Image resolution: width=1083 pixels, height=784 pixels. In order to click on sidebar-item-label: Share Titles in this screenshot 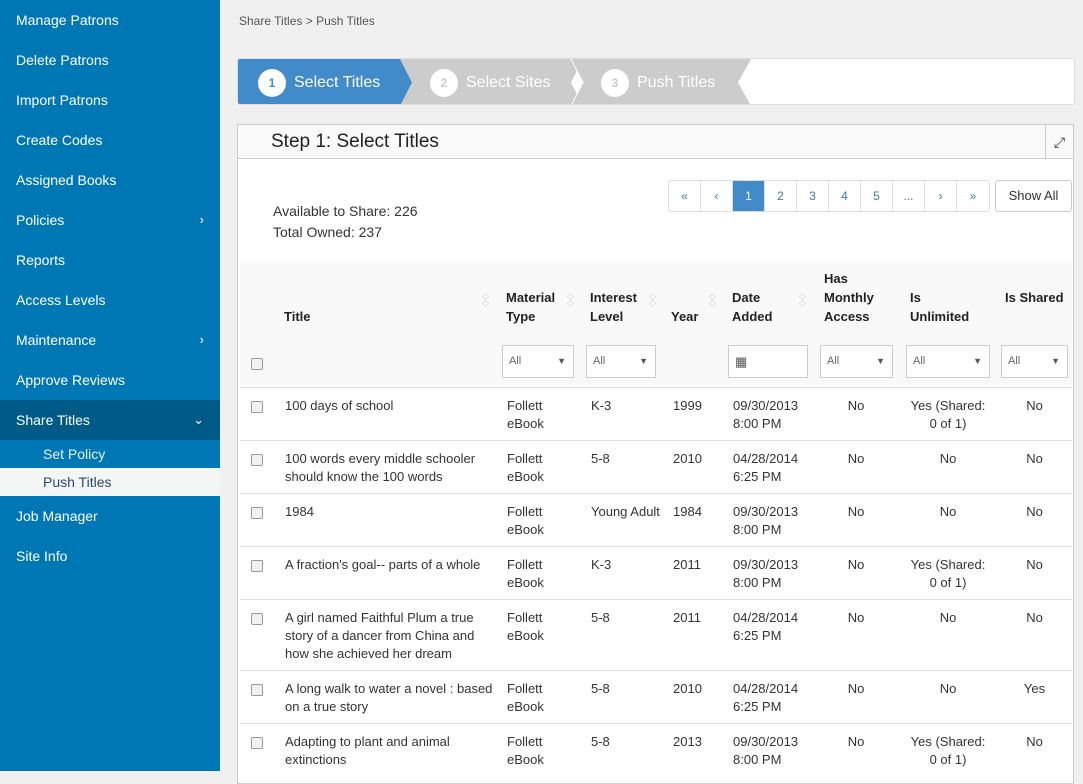, I will do `click(53, 420)`.